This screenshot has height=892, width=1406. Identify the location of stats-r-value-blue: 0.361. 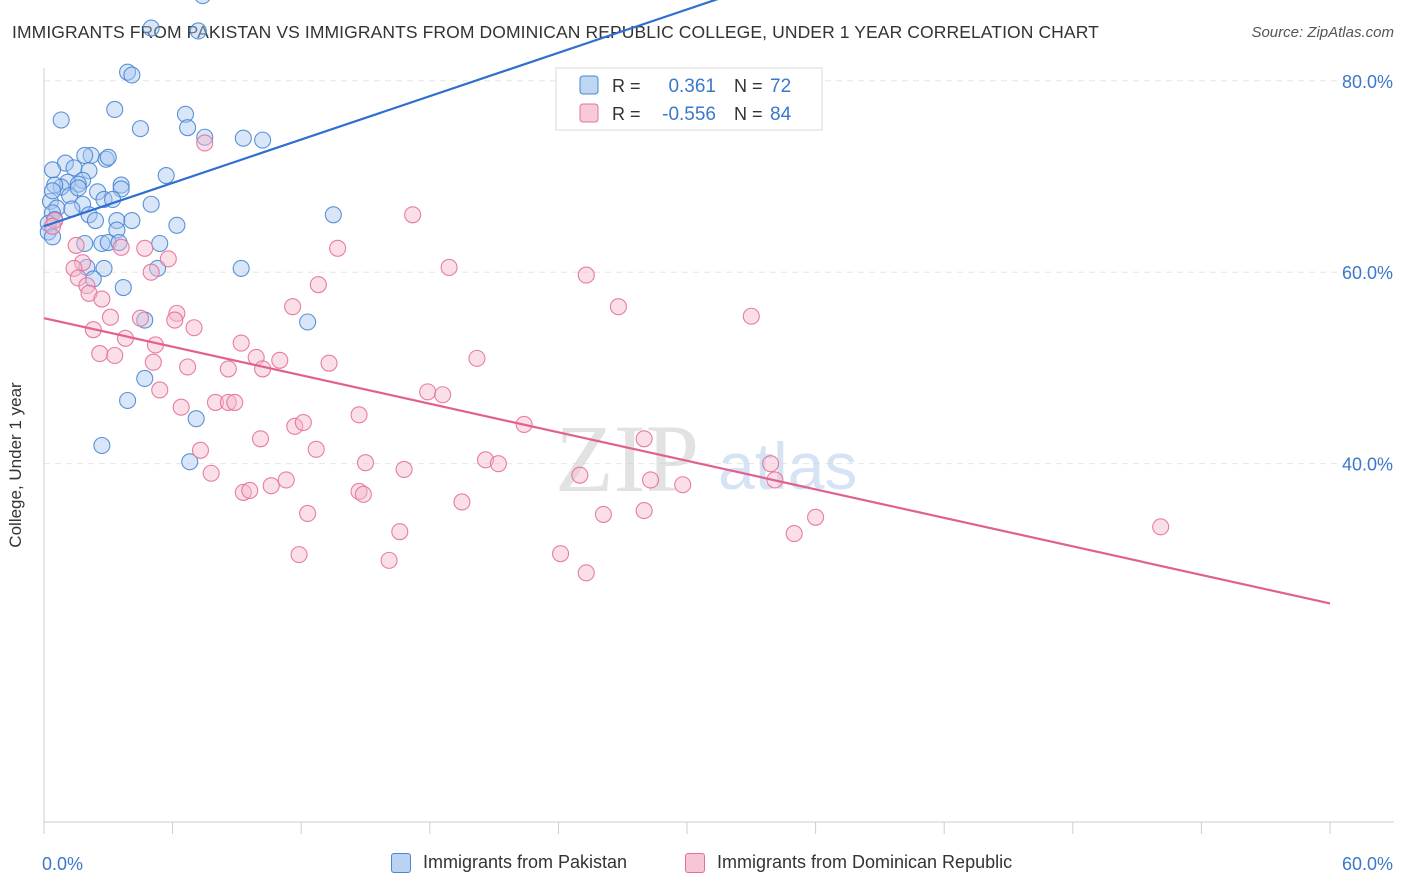
(692, 86).